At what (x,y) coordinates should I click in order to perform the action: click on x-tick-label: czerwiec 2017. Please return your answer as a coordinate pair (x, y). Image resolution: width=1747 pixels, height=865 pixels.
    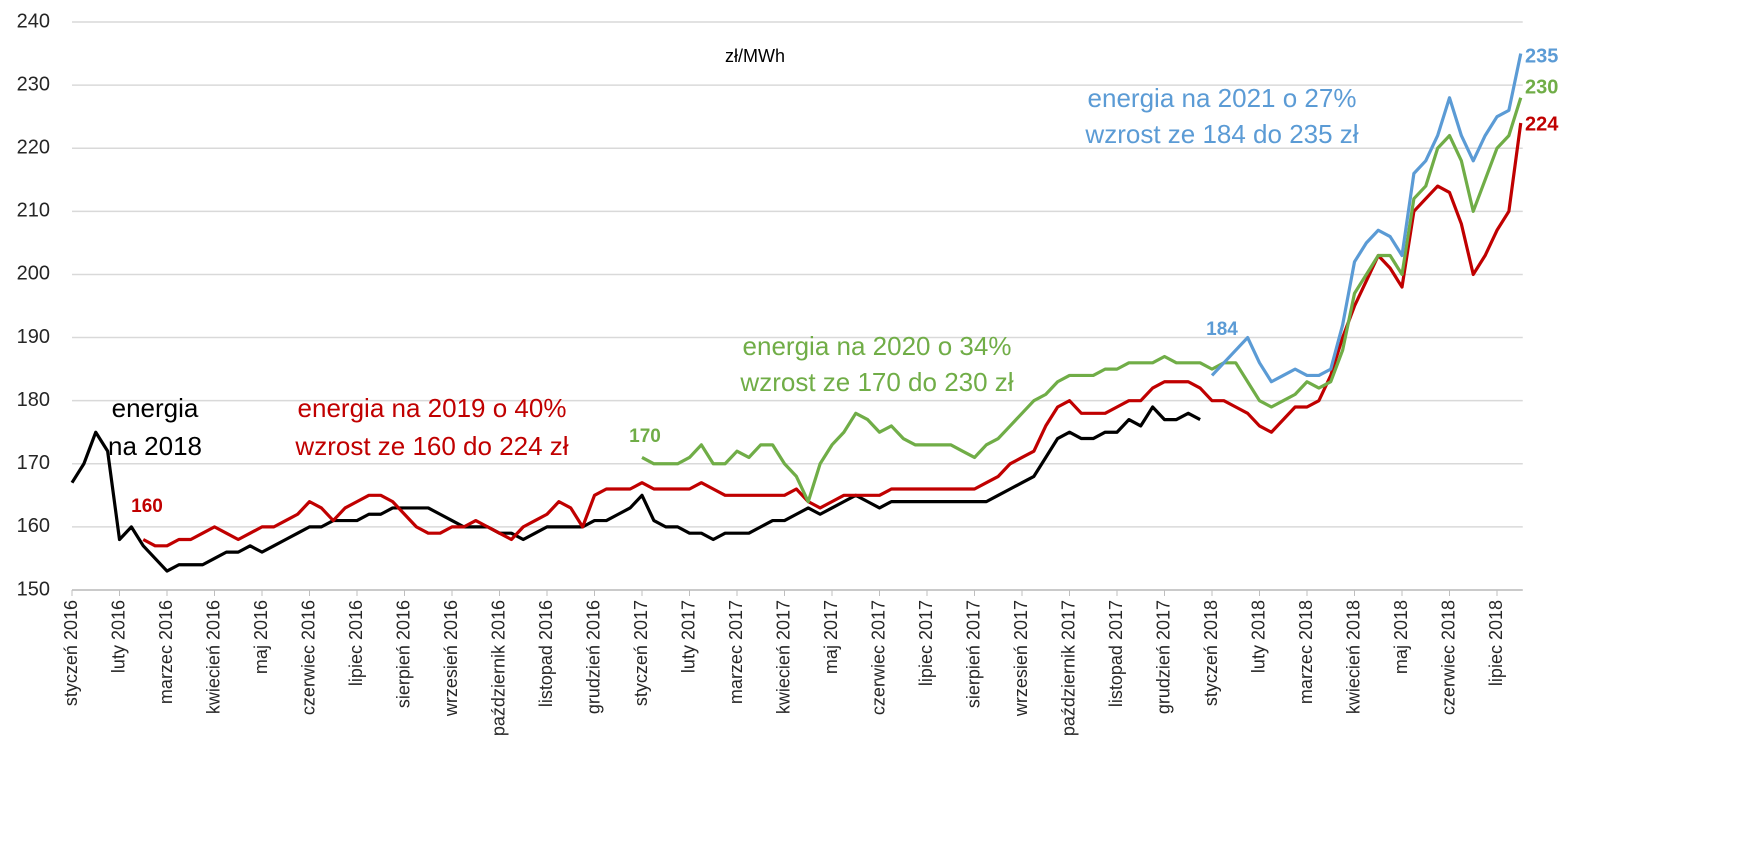
    Looking at the image, I should click on (878, 657).